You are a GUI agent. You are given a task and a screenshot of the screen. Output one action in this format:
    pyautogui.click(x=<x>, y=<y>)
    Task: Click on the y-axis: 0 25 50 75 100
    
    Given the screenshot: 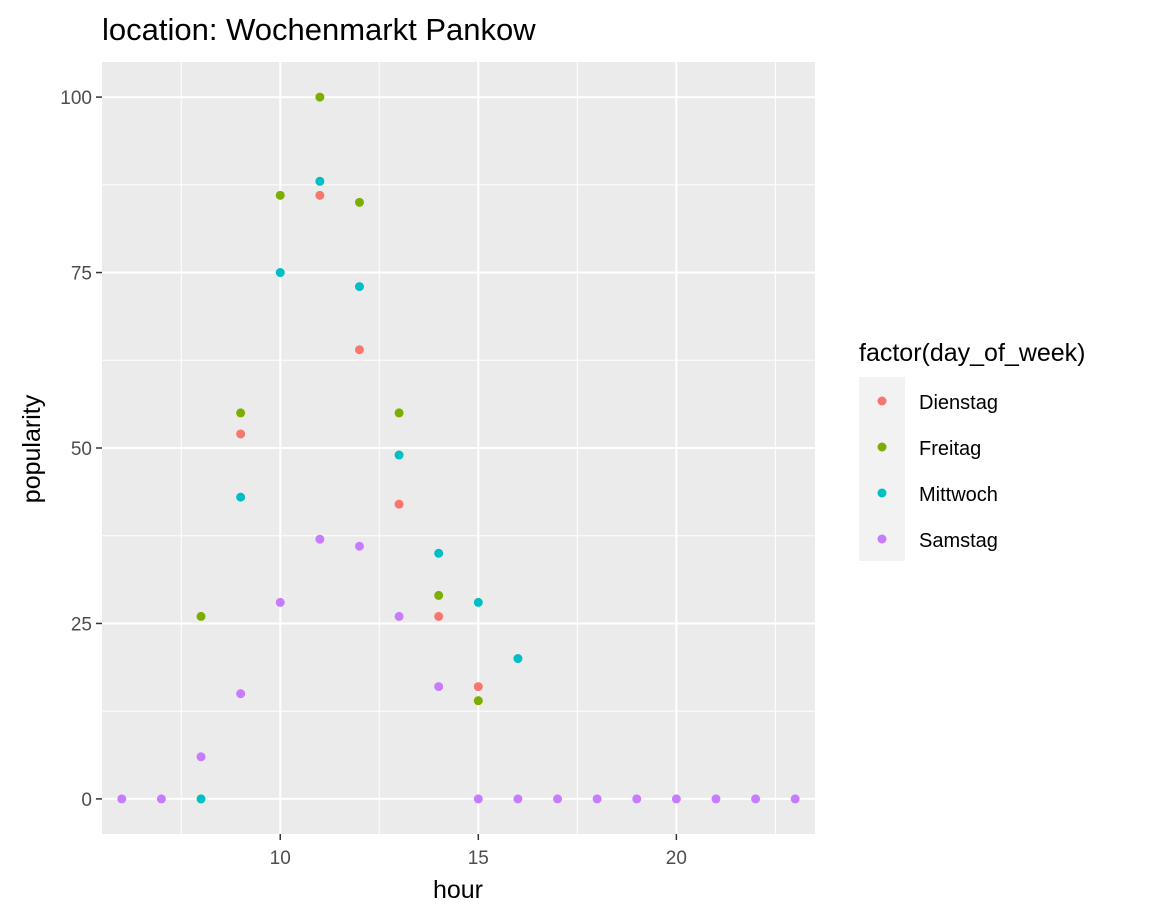 What is the action you would take?
    pyautogui.click(x=81, y=449)
    